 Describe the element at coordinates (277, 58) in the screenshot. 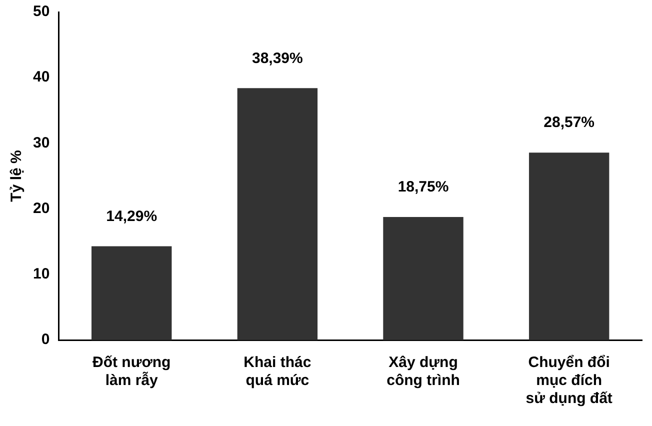

I see `data-label: 38,39%` at that location.